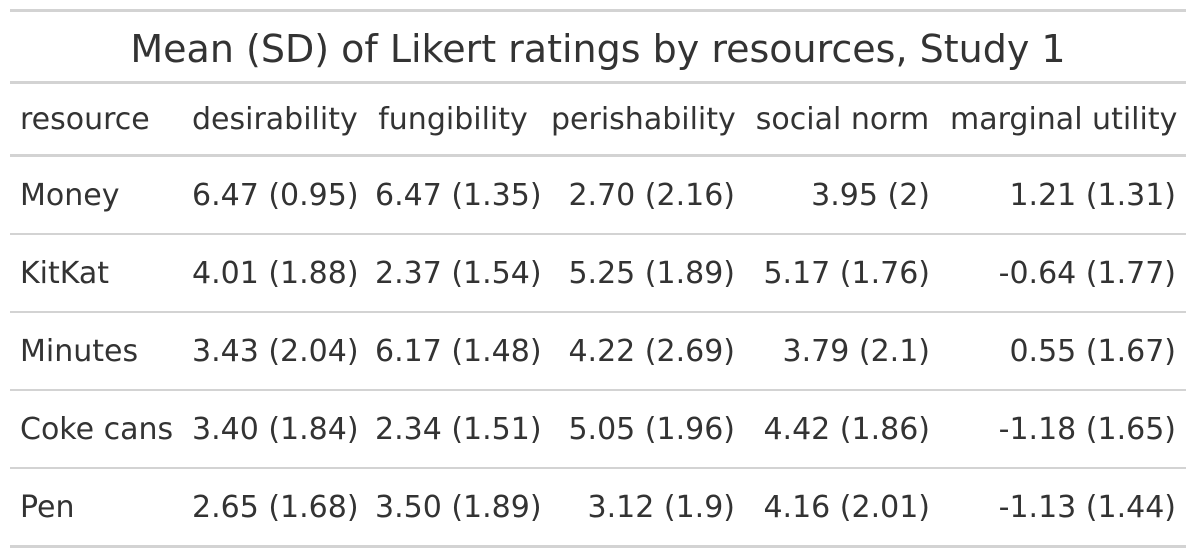  What do you see at coordinates (96, 120) in the screenshot?
I see `column-header-resource: resource` at bounding box center [96, 120].